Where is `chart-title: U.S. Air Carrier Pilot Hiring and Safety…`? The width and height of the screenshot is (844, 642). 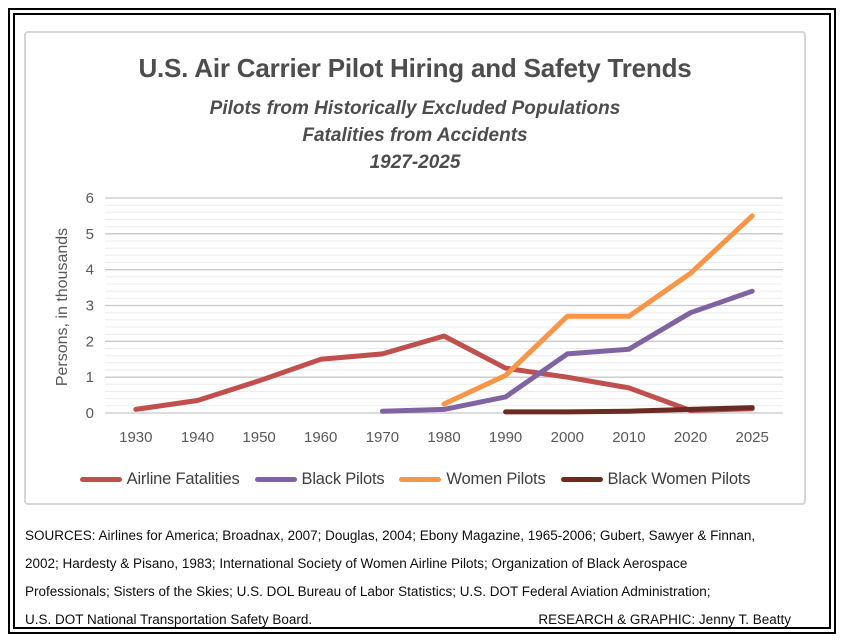
chart-title: U.S. Air Carrier Pilot Hiring and Safety… is located at coordinates (415, 68).